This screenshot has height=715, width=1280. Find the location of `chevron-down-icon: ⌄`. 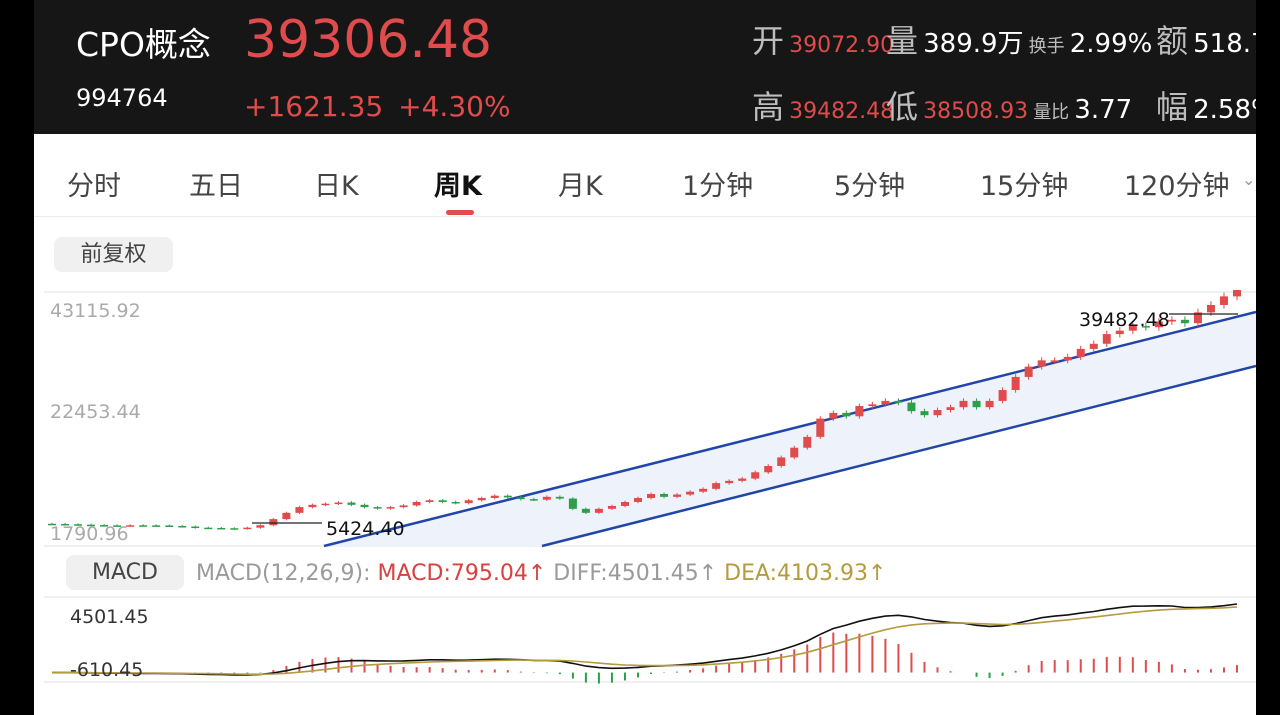

chevron-down-icon: ⌄ is located at coordinates (1249, 179).